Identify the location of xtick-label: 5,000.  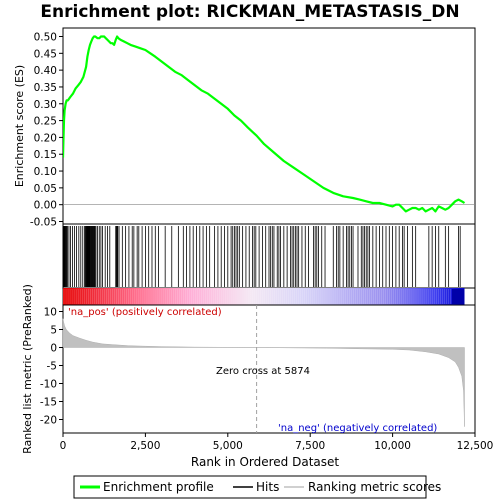
(228, 446).